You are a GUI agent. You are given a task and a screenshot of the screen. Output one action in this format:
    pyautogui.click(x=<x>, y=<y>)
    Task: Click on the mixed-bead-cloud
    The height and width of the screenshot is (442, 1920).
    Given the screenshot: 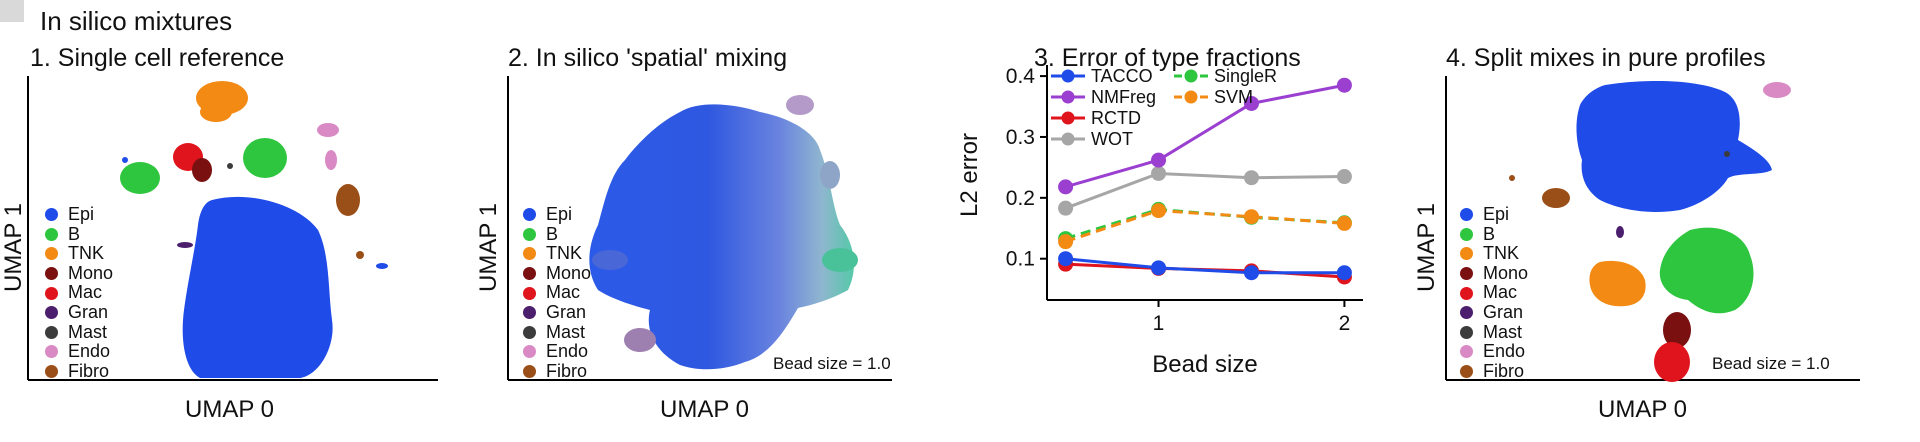 What is the action you would take?
    pyautogui.click(x=721, y=237)
    